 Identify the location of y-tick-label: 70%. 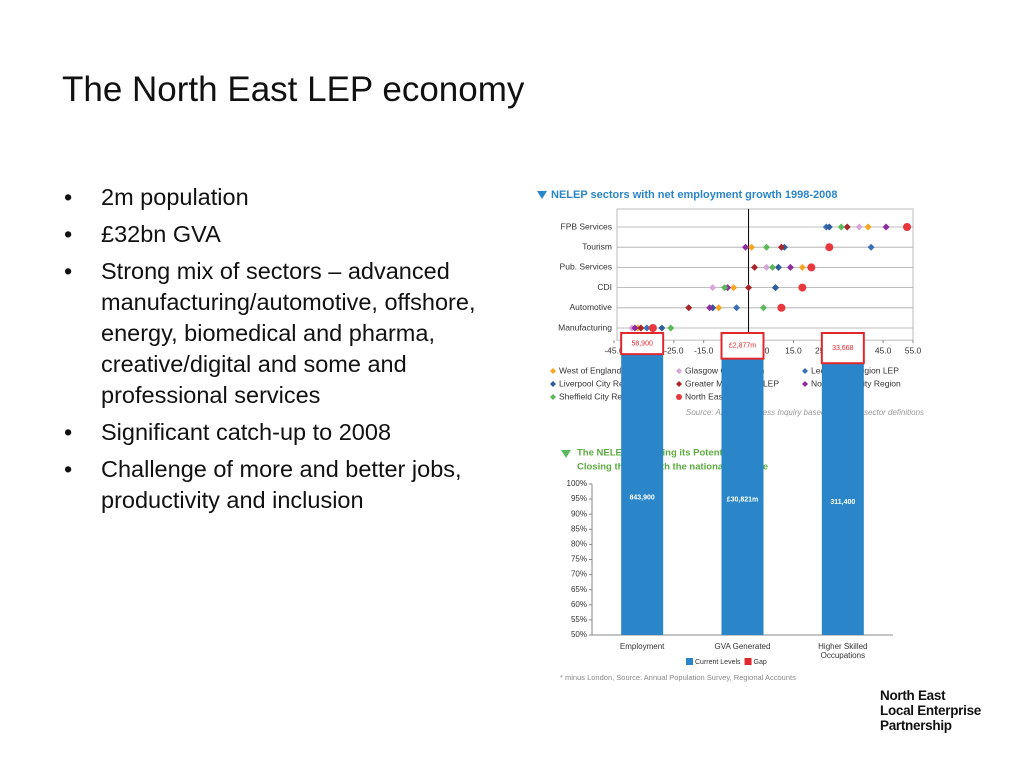
(579, 574).